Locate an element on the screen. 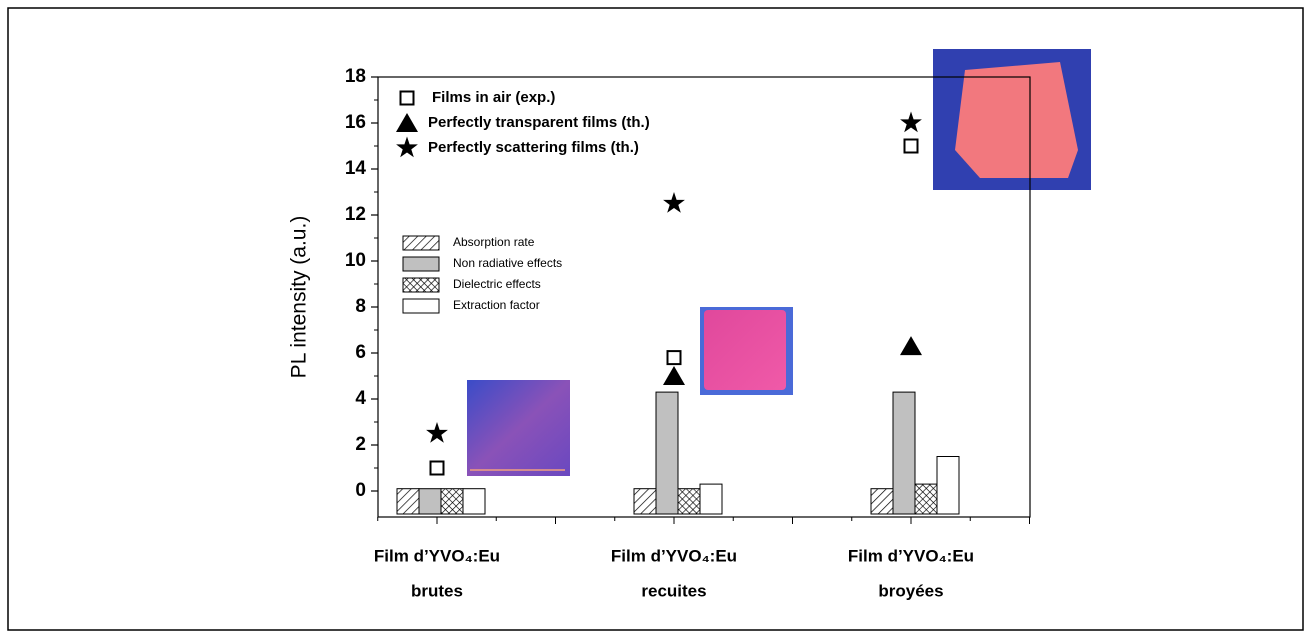  y-tick-label: 0 is located at coordinates (360, 490).